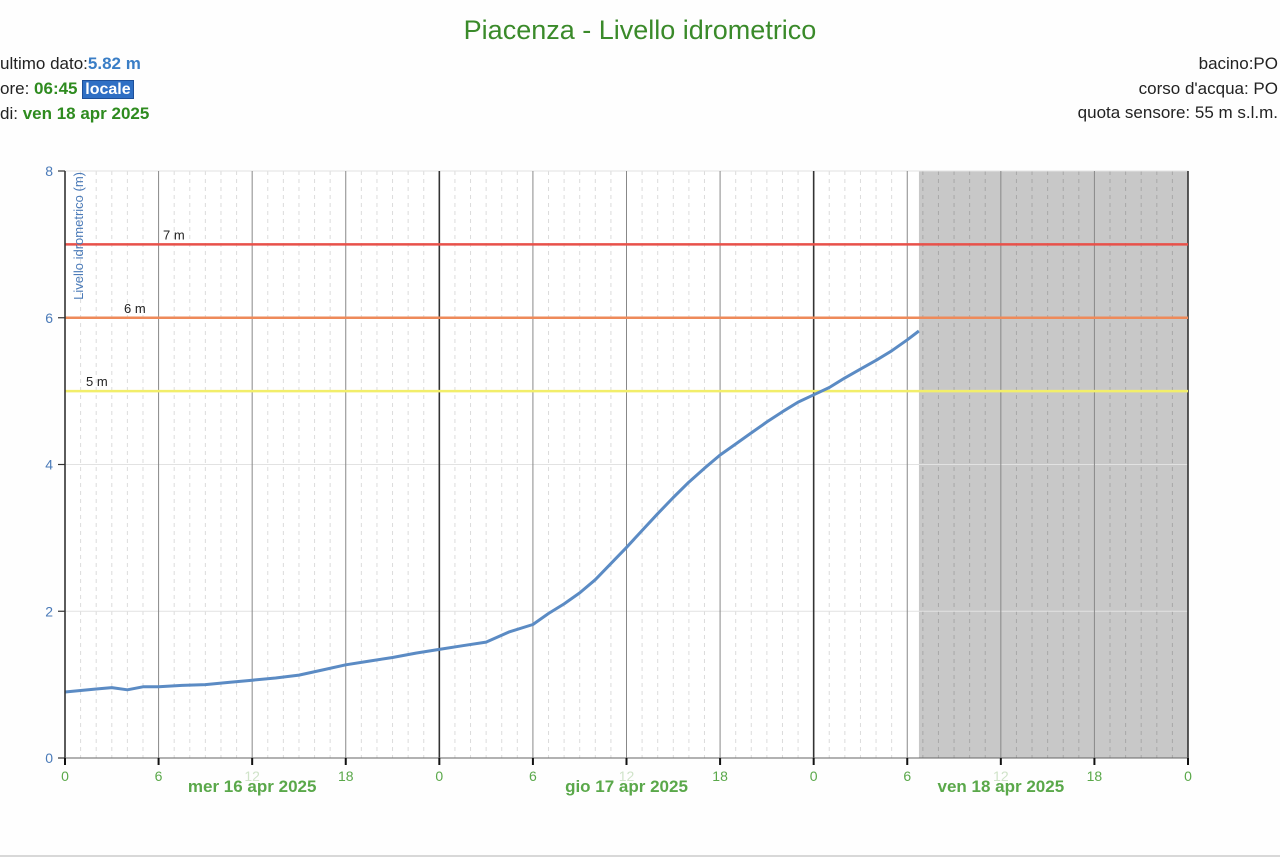 The height and width of the screenshot is (857, 1280). Describe the element at coordinates (78, 236) in the screenshot. I see `y-axis-label: Livello idrometrico (m)` at that location.